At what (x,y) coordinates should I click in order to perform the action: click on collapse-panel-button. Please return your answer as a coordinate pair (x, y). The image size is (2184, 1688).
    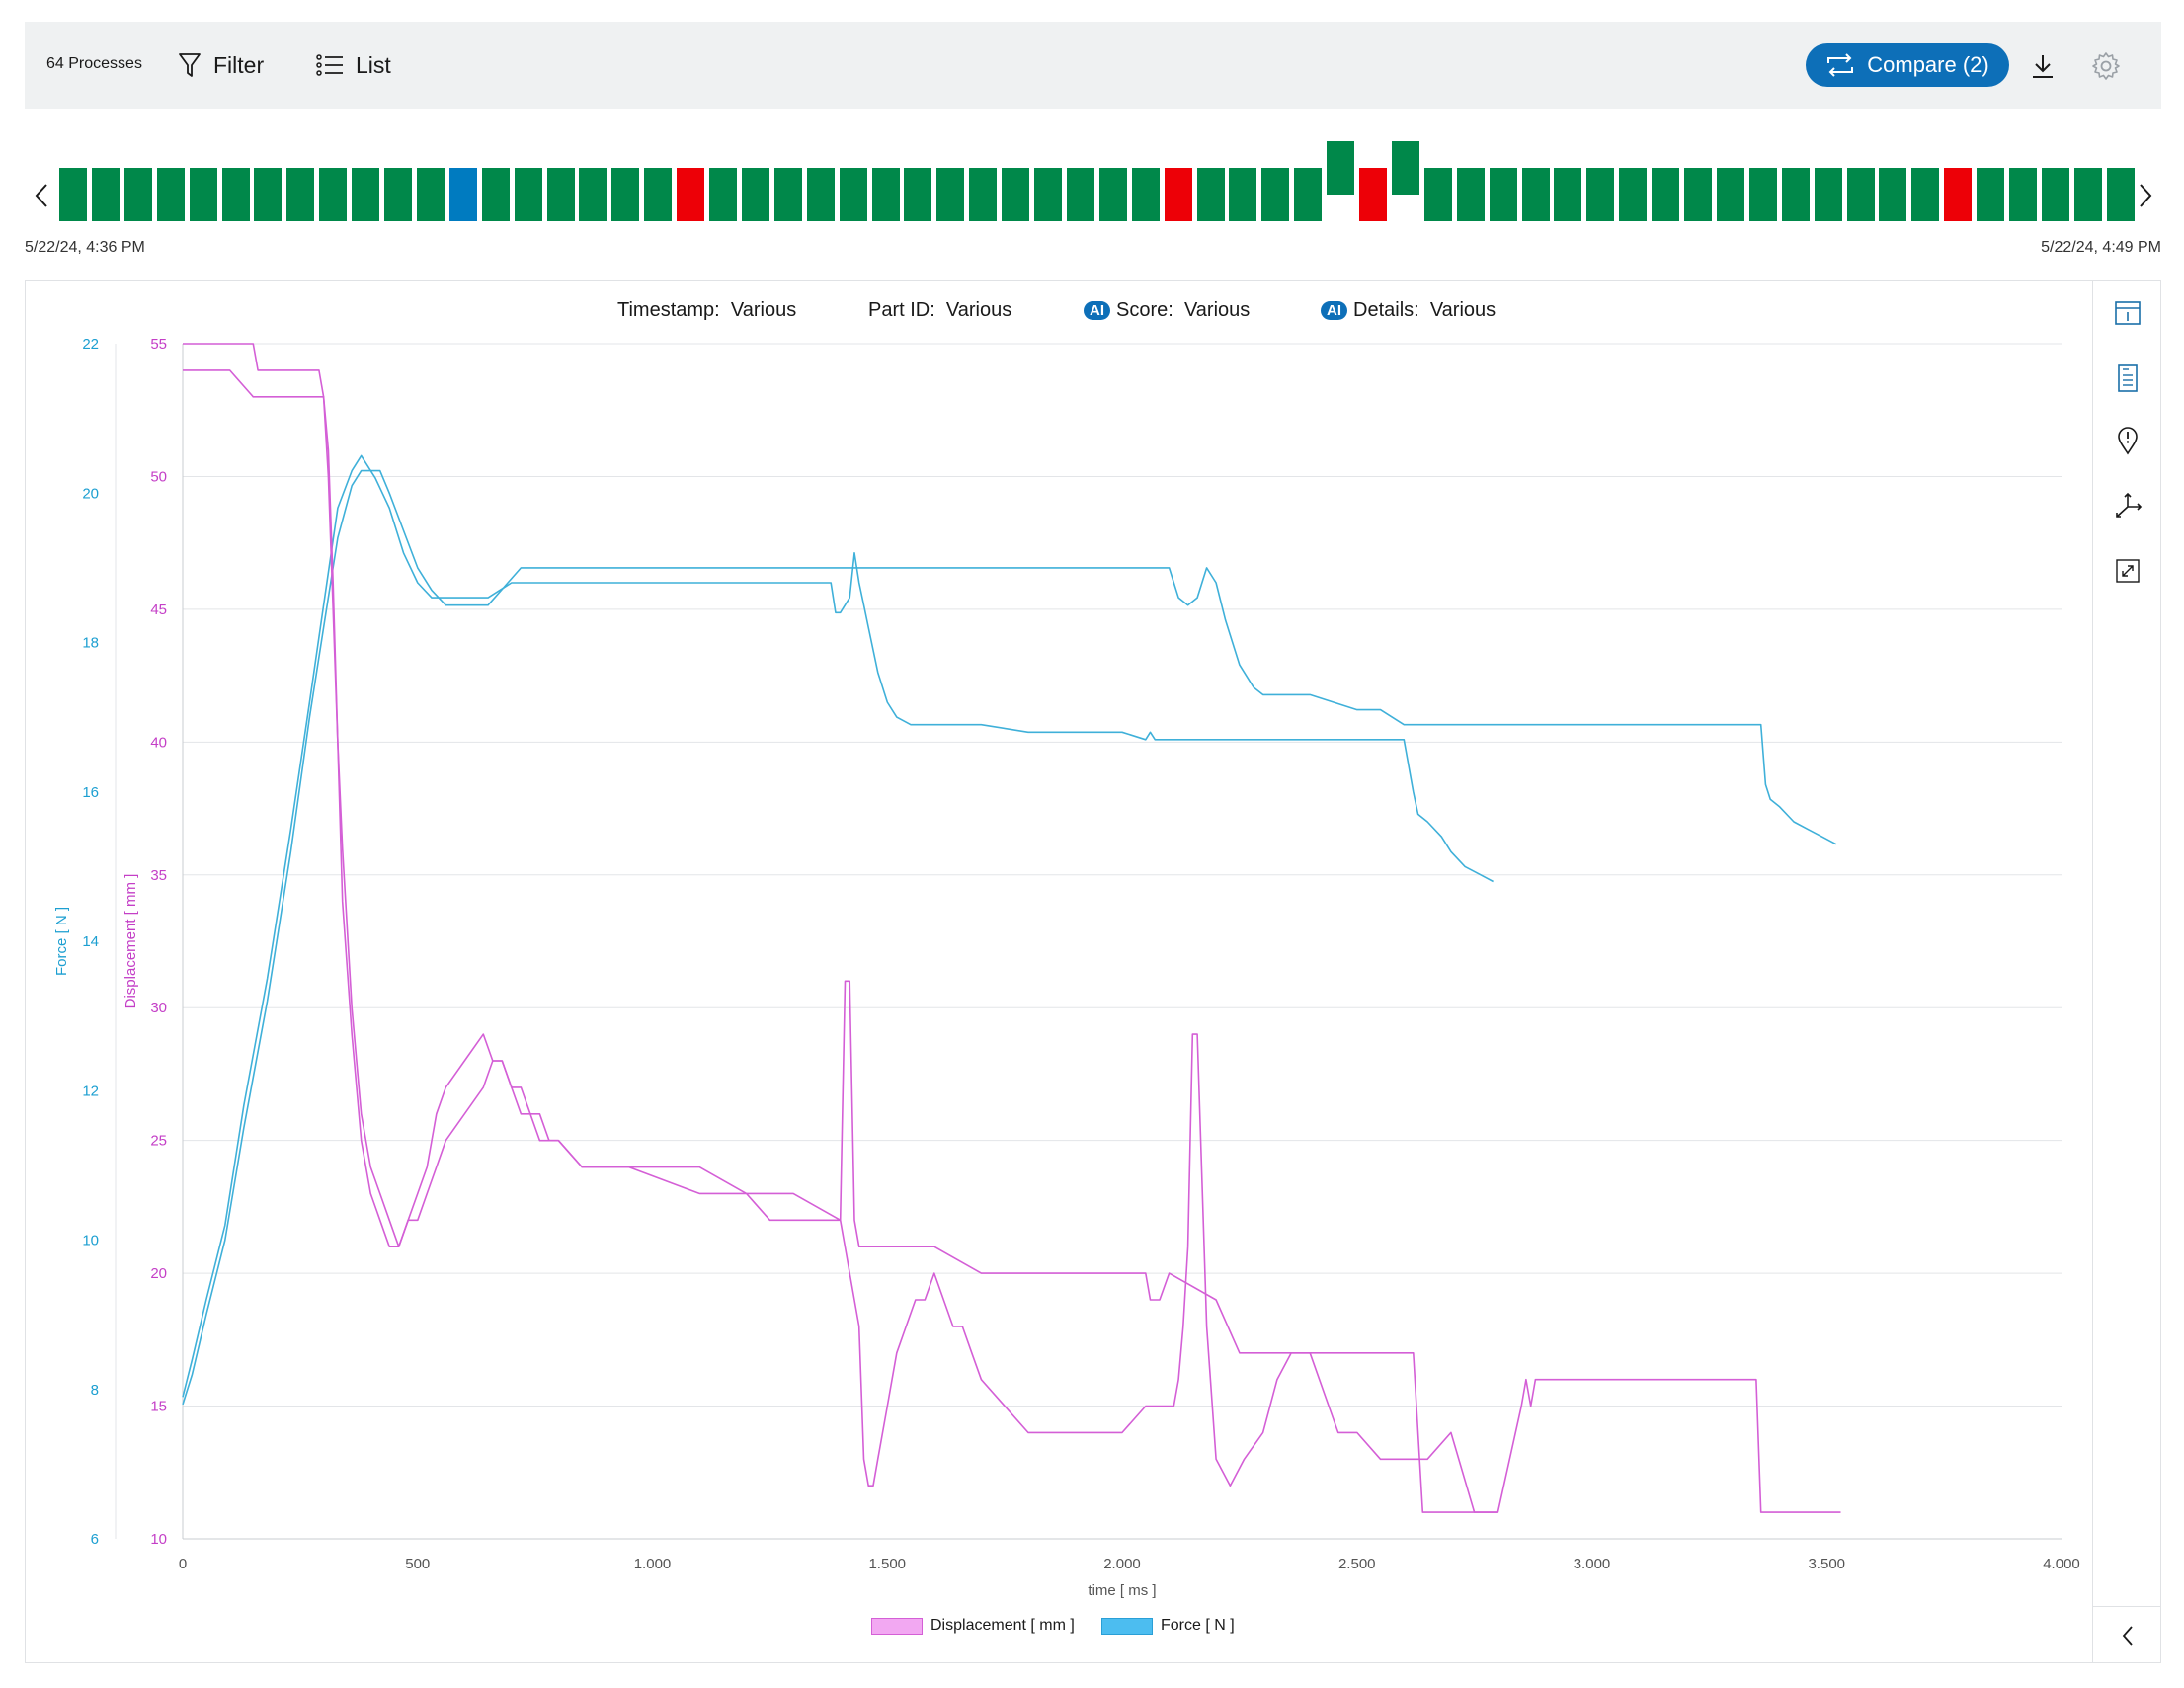
    Looking at the image, I should click on (2128, 1635).